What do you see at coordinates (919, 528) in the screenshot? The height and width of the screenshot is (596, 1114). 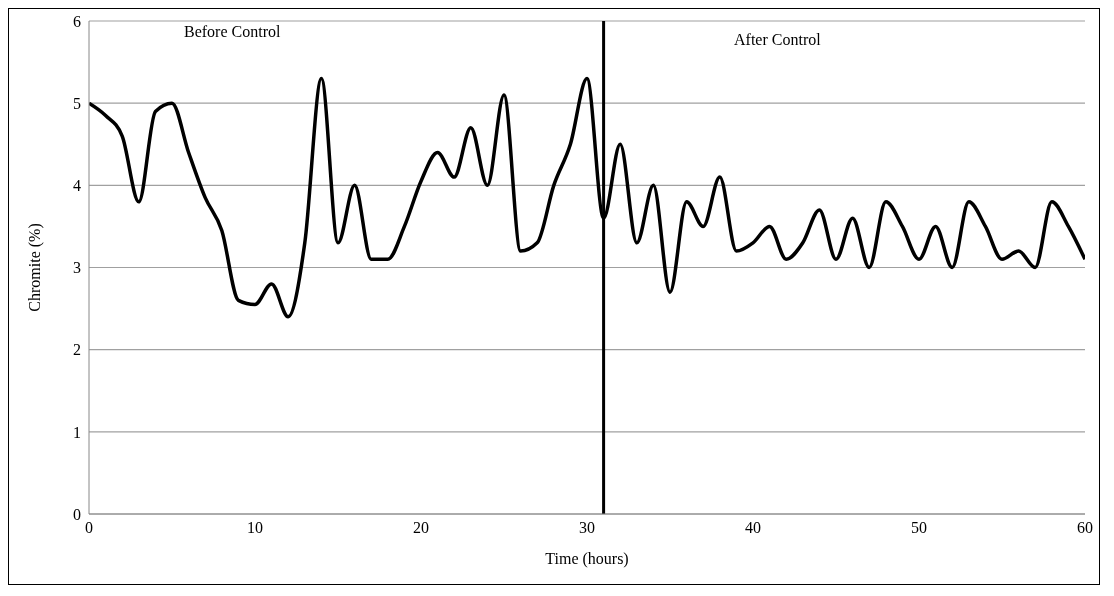 I see `x-tick-label: 50` at bounding box center [919, 528].